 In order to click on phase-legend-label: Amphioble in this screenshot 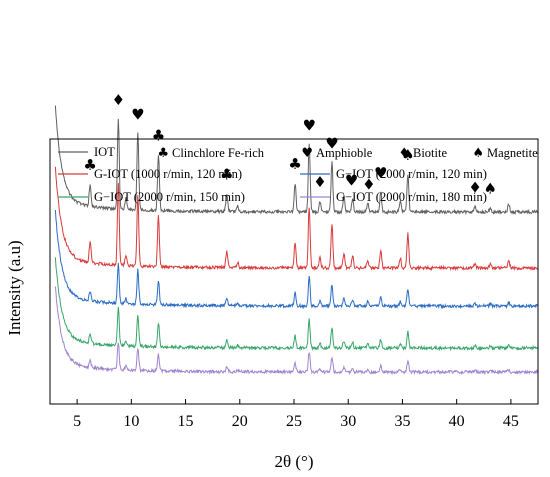, I will do `click(344, 153)`.